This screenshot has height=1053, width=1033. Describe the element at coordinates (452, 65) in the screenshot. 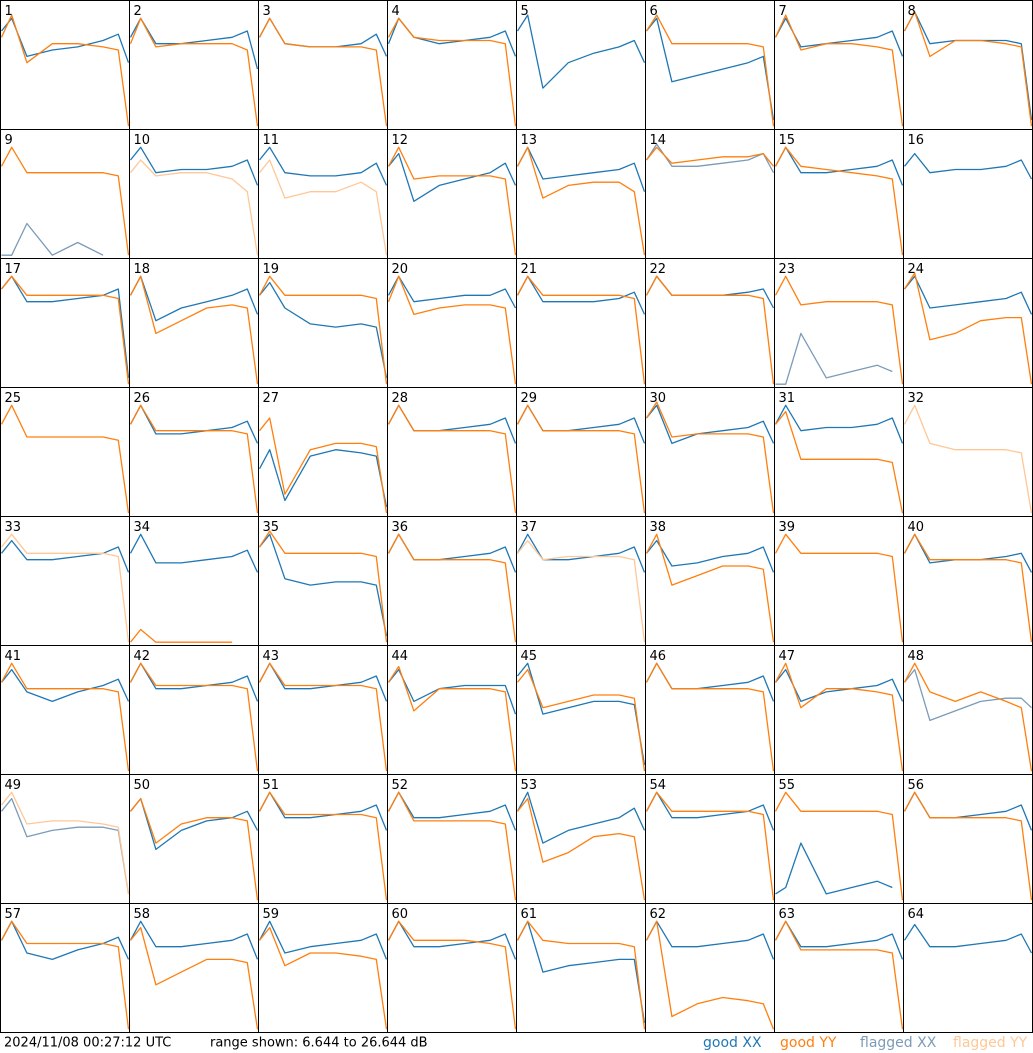

I see `panel: 4` at that location.